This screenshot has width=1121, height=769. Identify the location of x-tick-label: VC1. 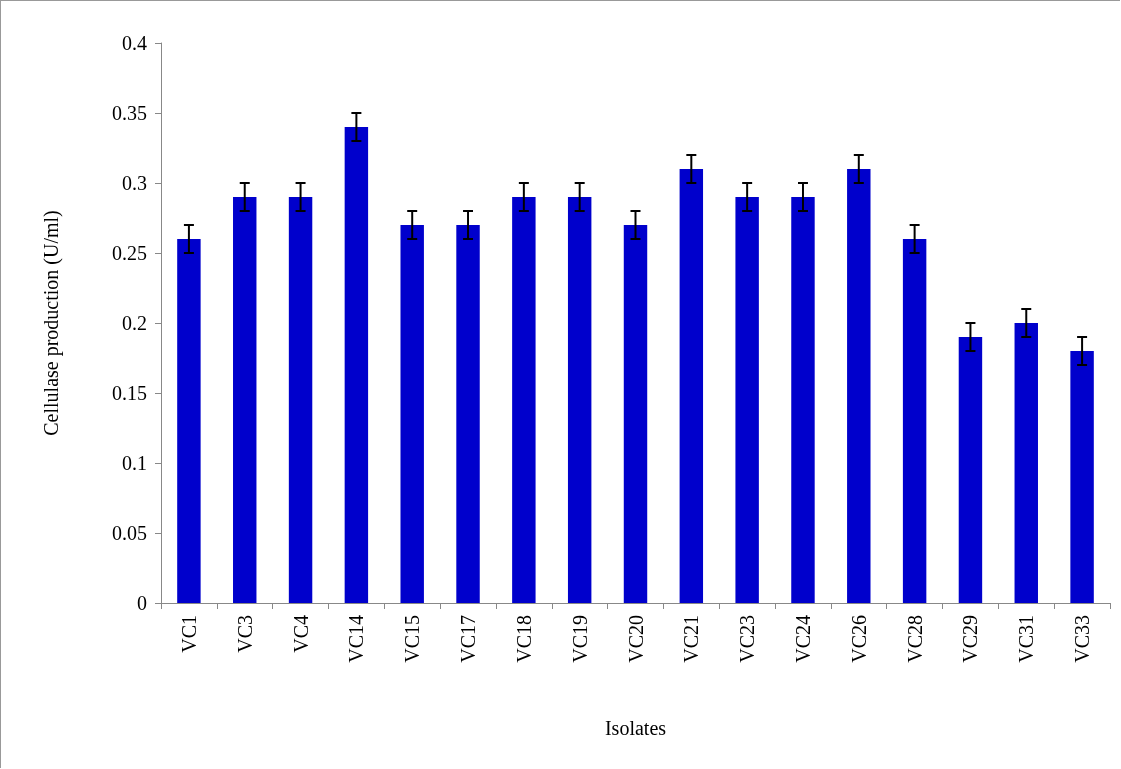
(188, 634).